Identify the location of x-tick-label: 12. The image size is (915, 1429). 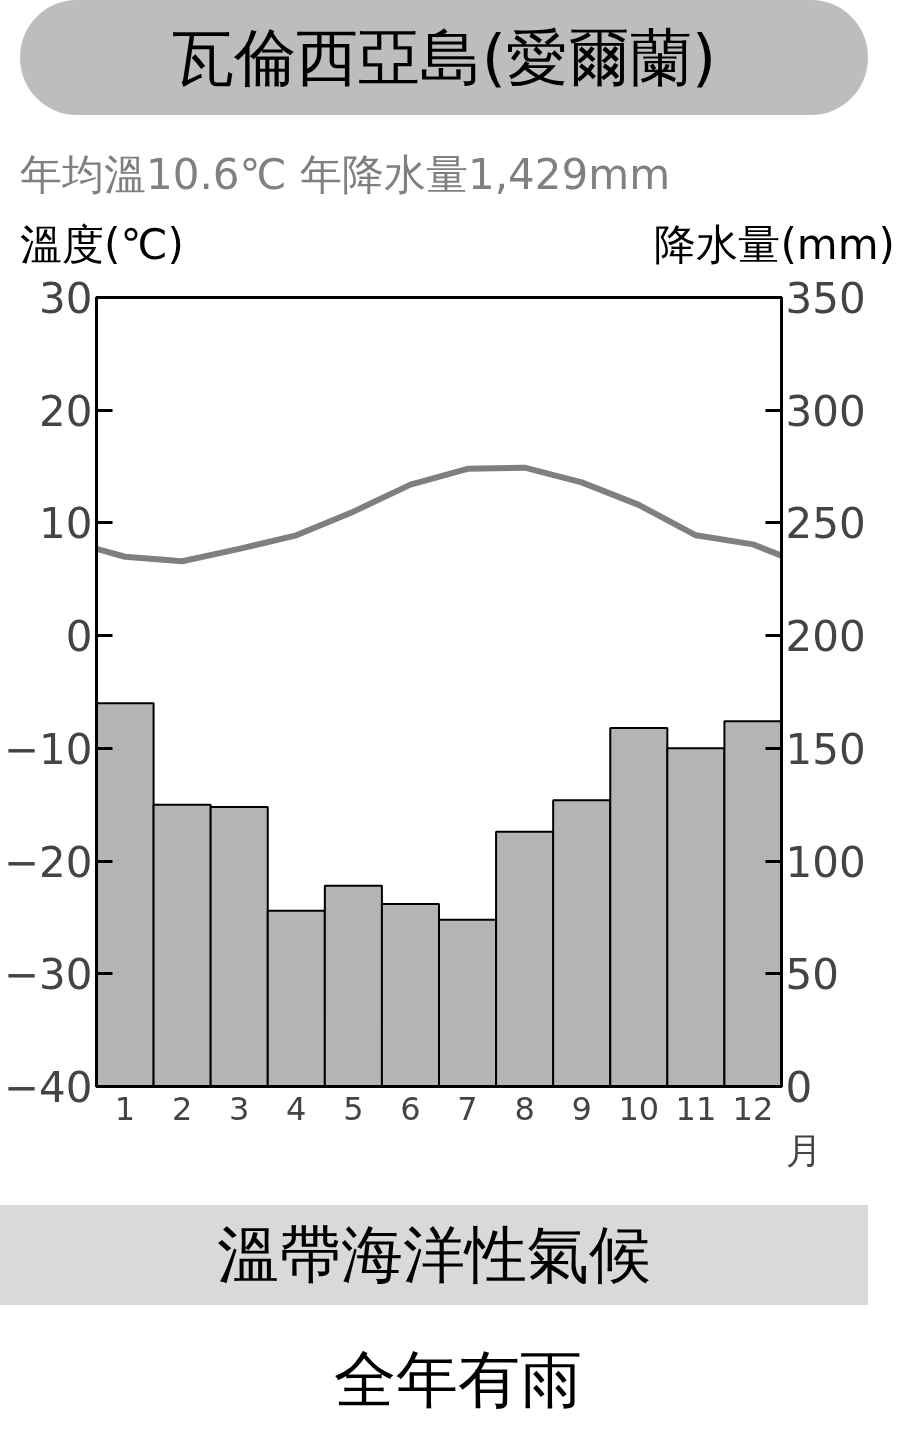
(753, 1108).